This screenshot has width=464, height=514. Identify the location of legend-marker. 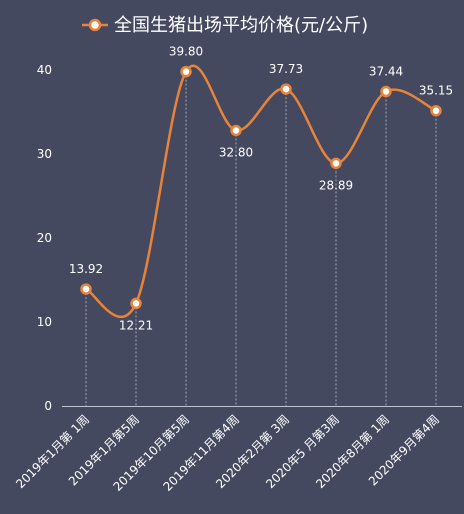
(95, 25).